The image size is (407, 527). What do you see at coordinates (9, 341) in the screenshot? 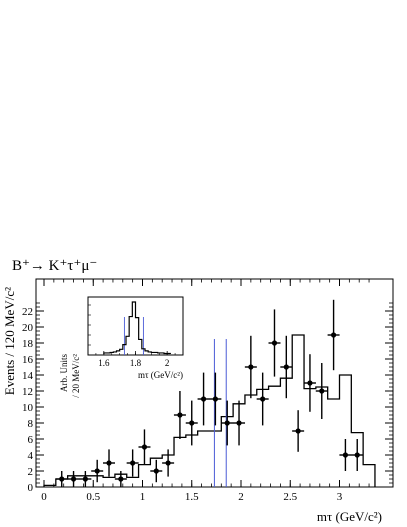
I see `y-axis-label: Events / 120 MeV/c²` at bounding box center [9, 341].